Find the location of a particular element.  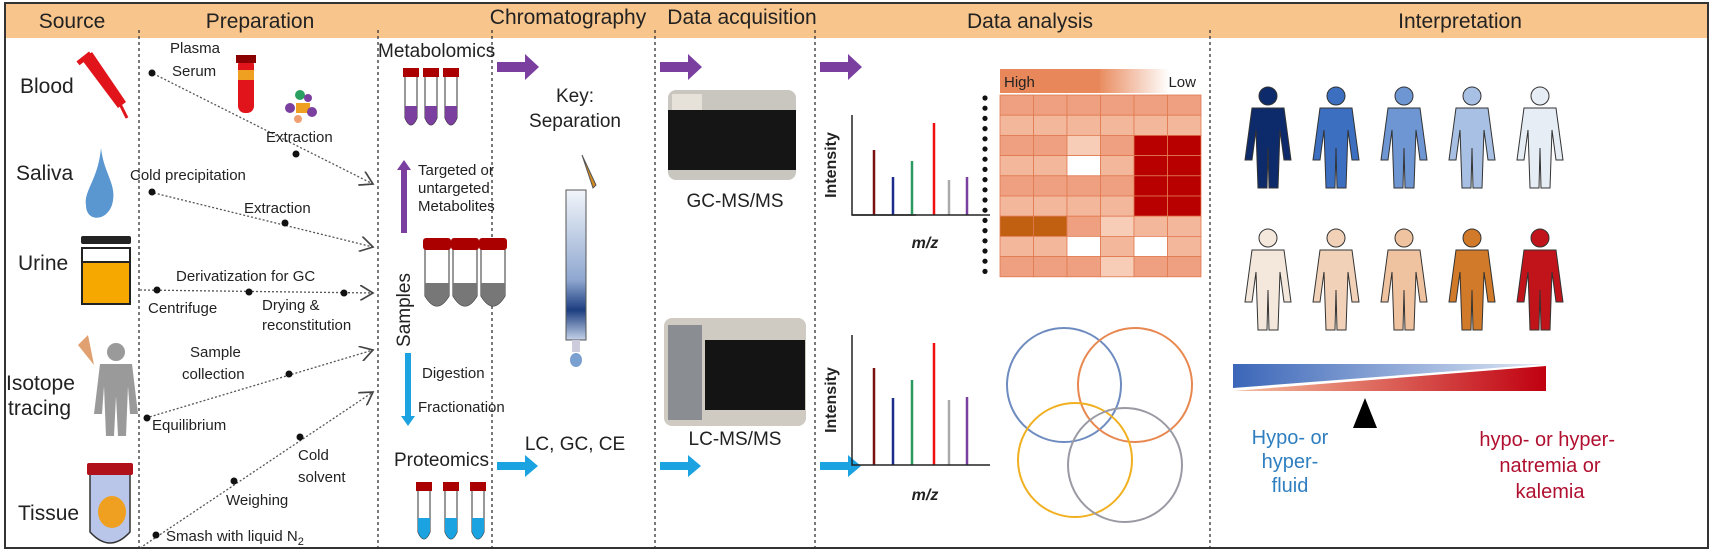

purple-flow-arrows is located at coordinates (679, 67).